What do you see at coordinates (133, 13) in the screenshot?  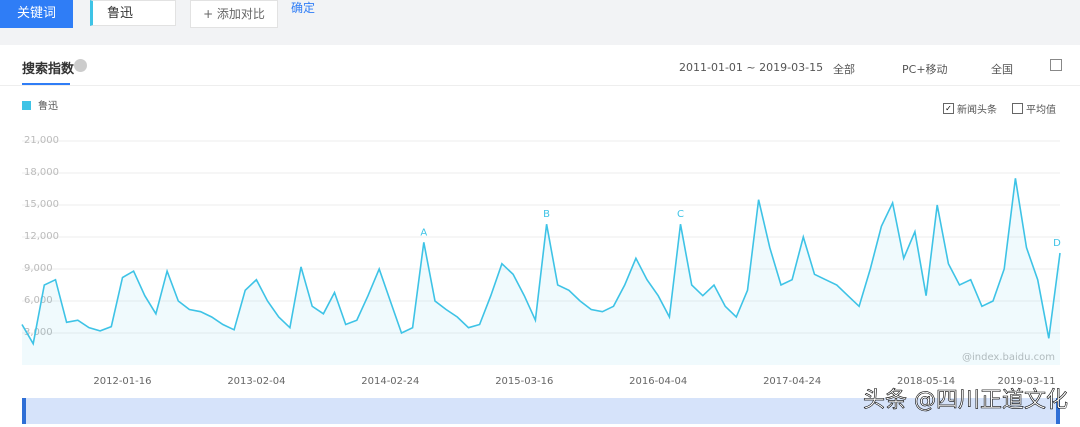 I see `search-input: 鲁迅` at bounding box center [133, 13].